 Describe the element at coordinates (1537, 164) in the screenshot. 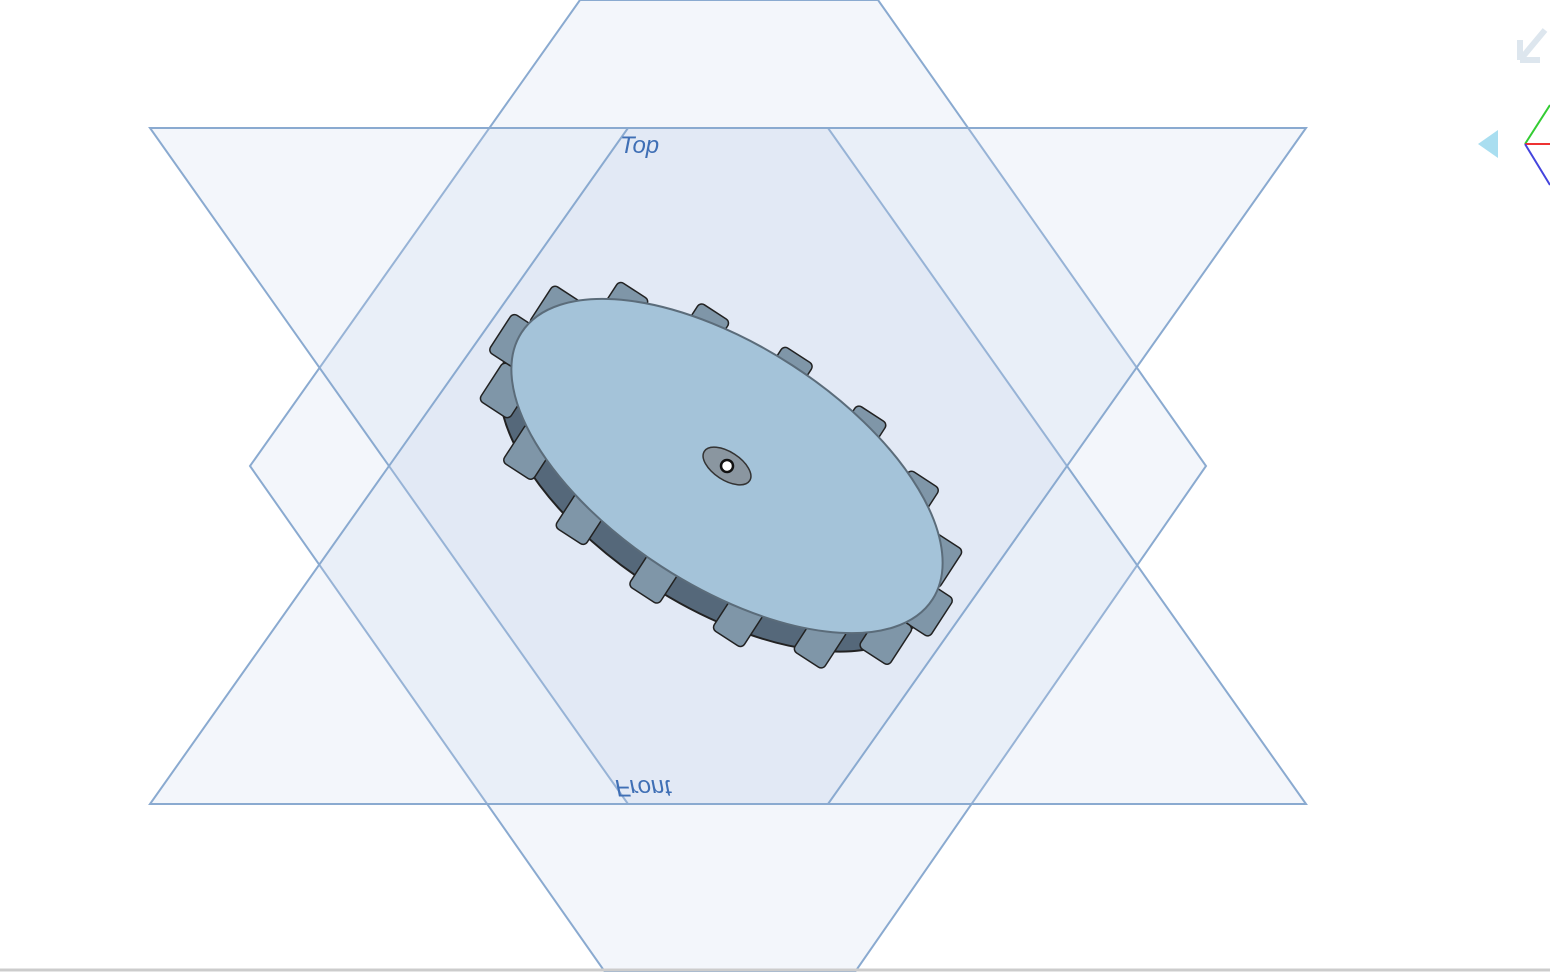

I see `axis-z` at that location.